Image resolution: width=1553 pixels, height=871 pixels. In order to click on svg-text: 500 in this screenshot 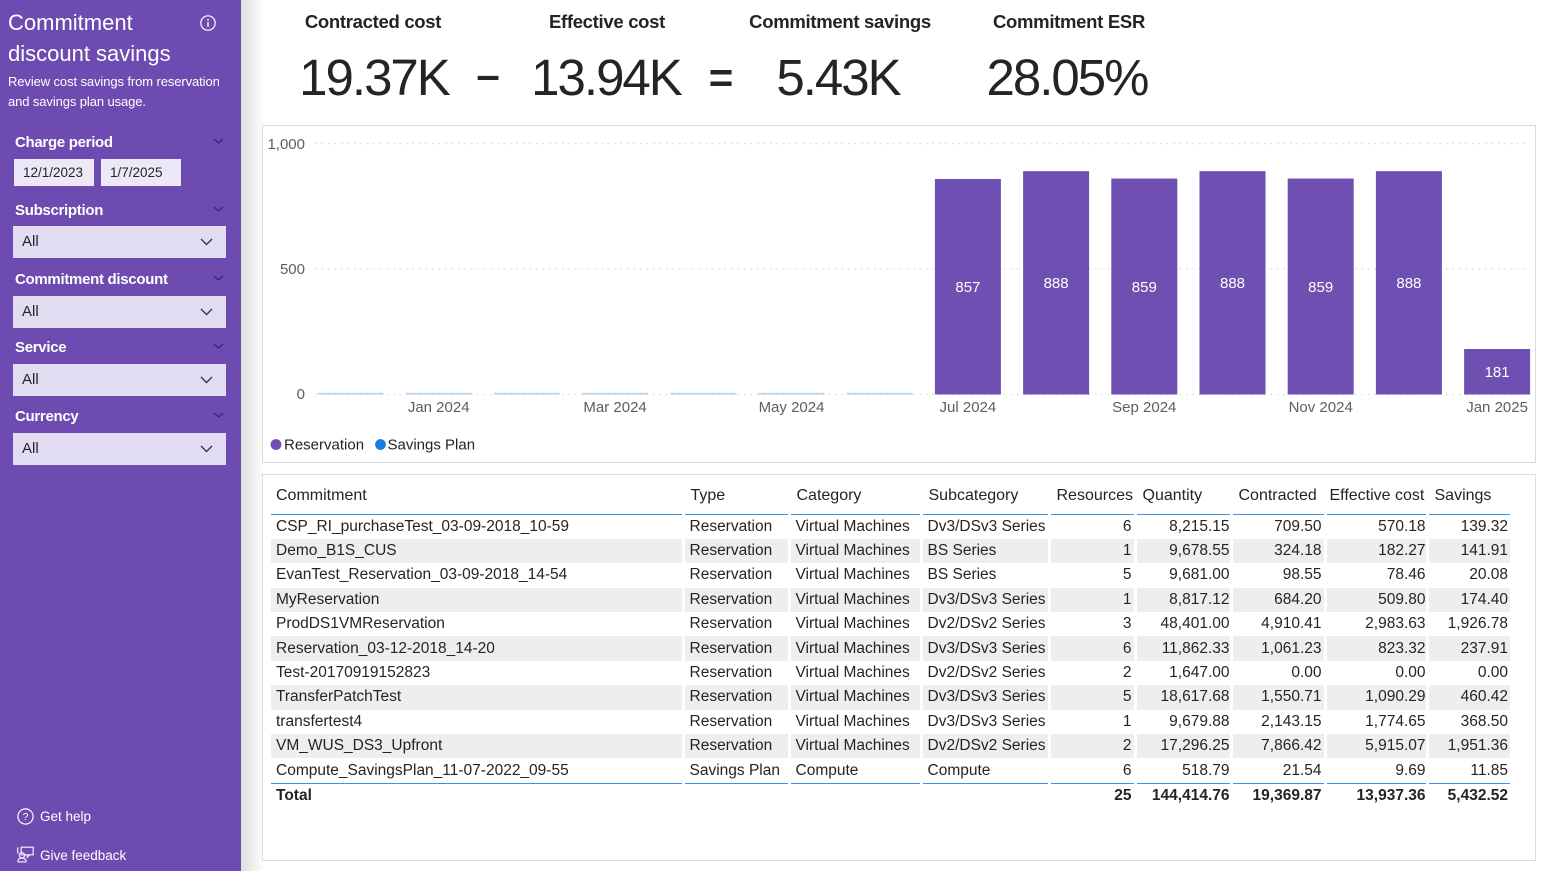, I will do `click(292, 269)`.